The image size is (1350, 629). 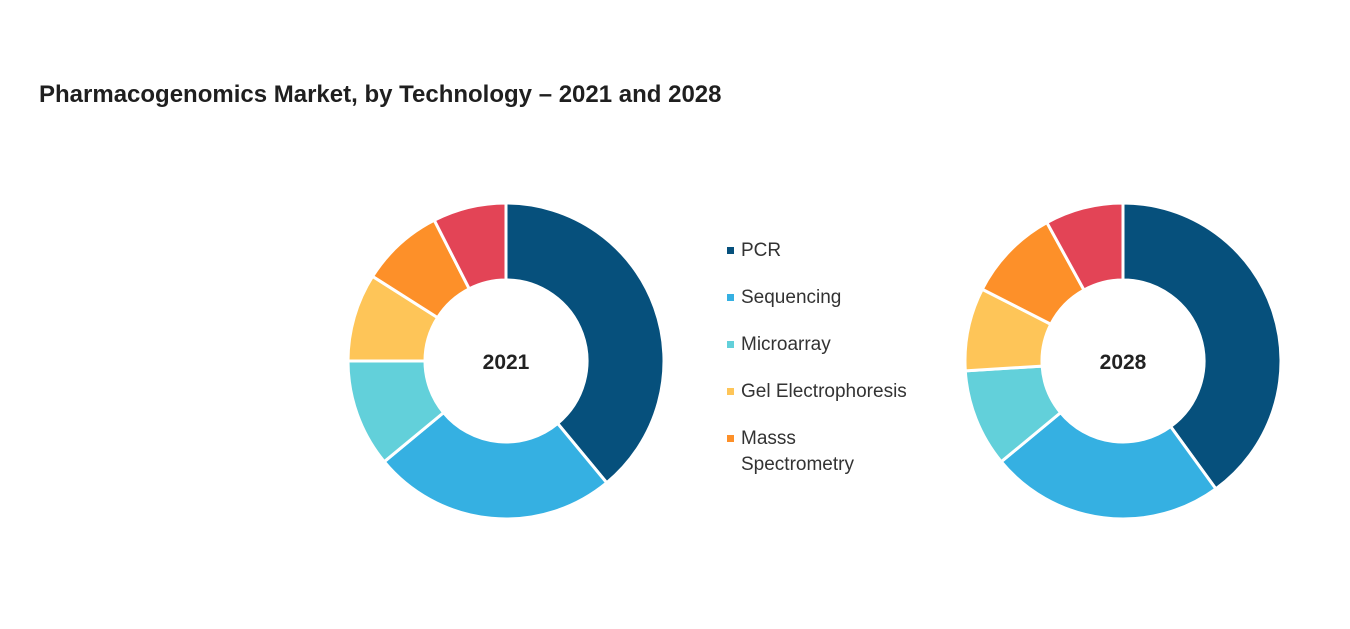 I want to click on donut-center-label: 2021, so click(x=506, y=362).